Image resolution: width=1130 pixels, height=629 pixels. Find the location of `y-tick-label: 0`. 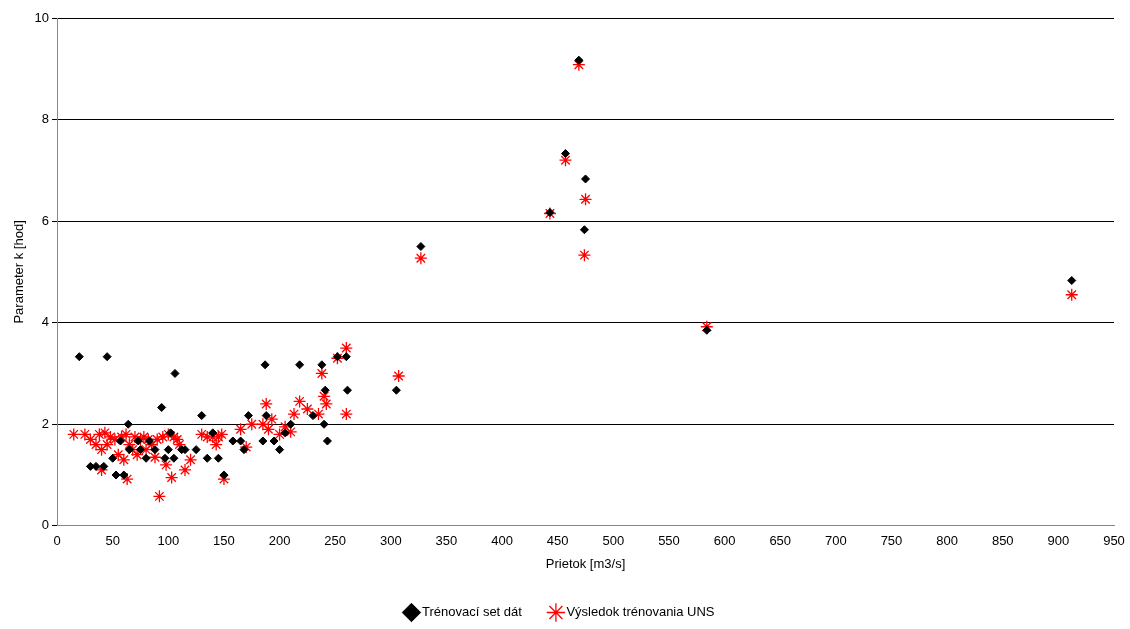

y-tick-label: 0 is located at coordinates (45, 525).